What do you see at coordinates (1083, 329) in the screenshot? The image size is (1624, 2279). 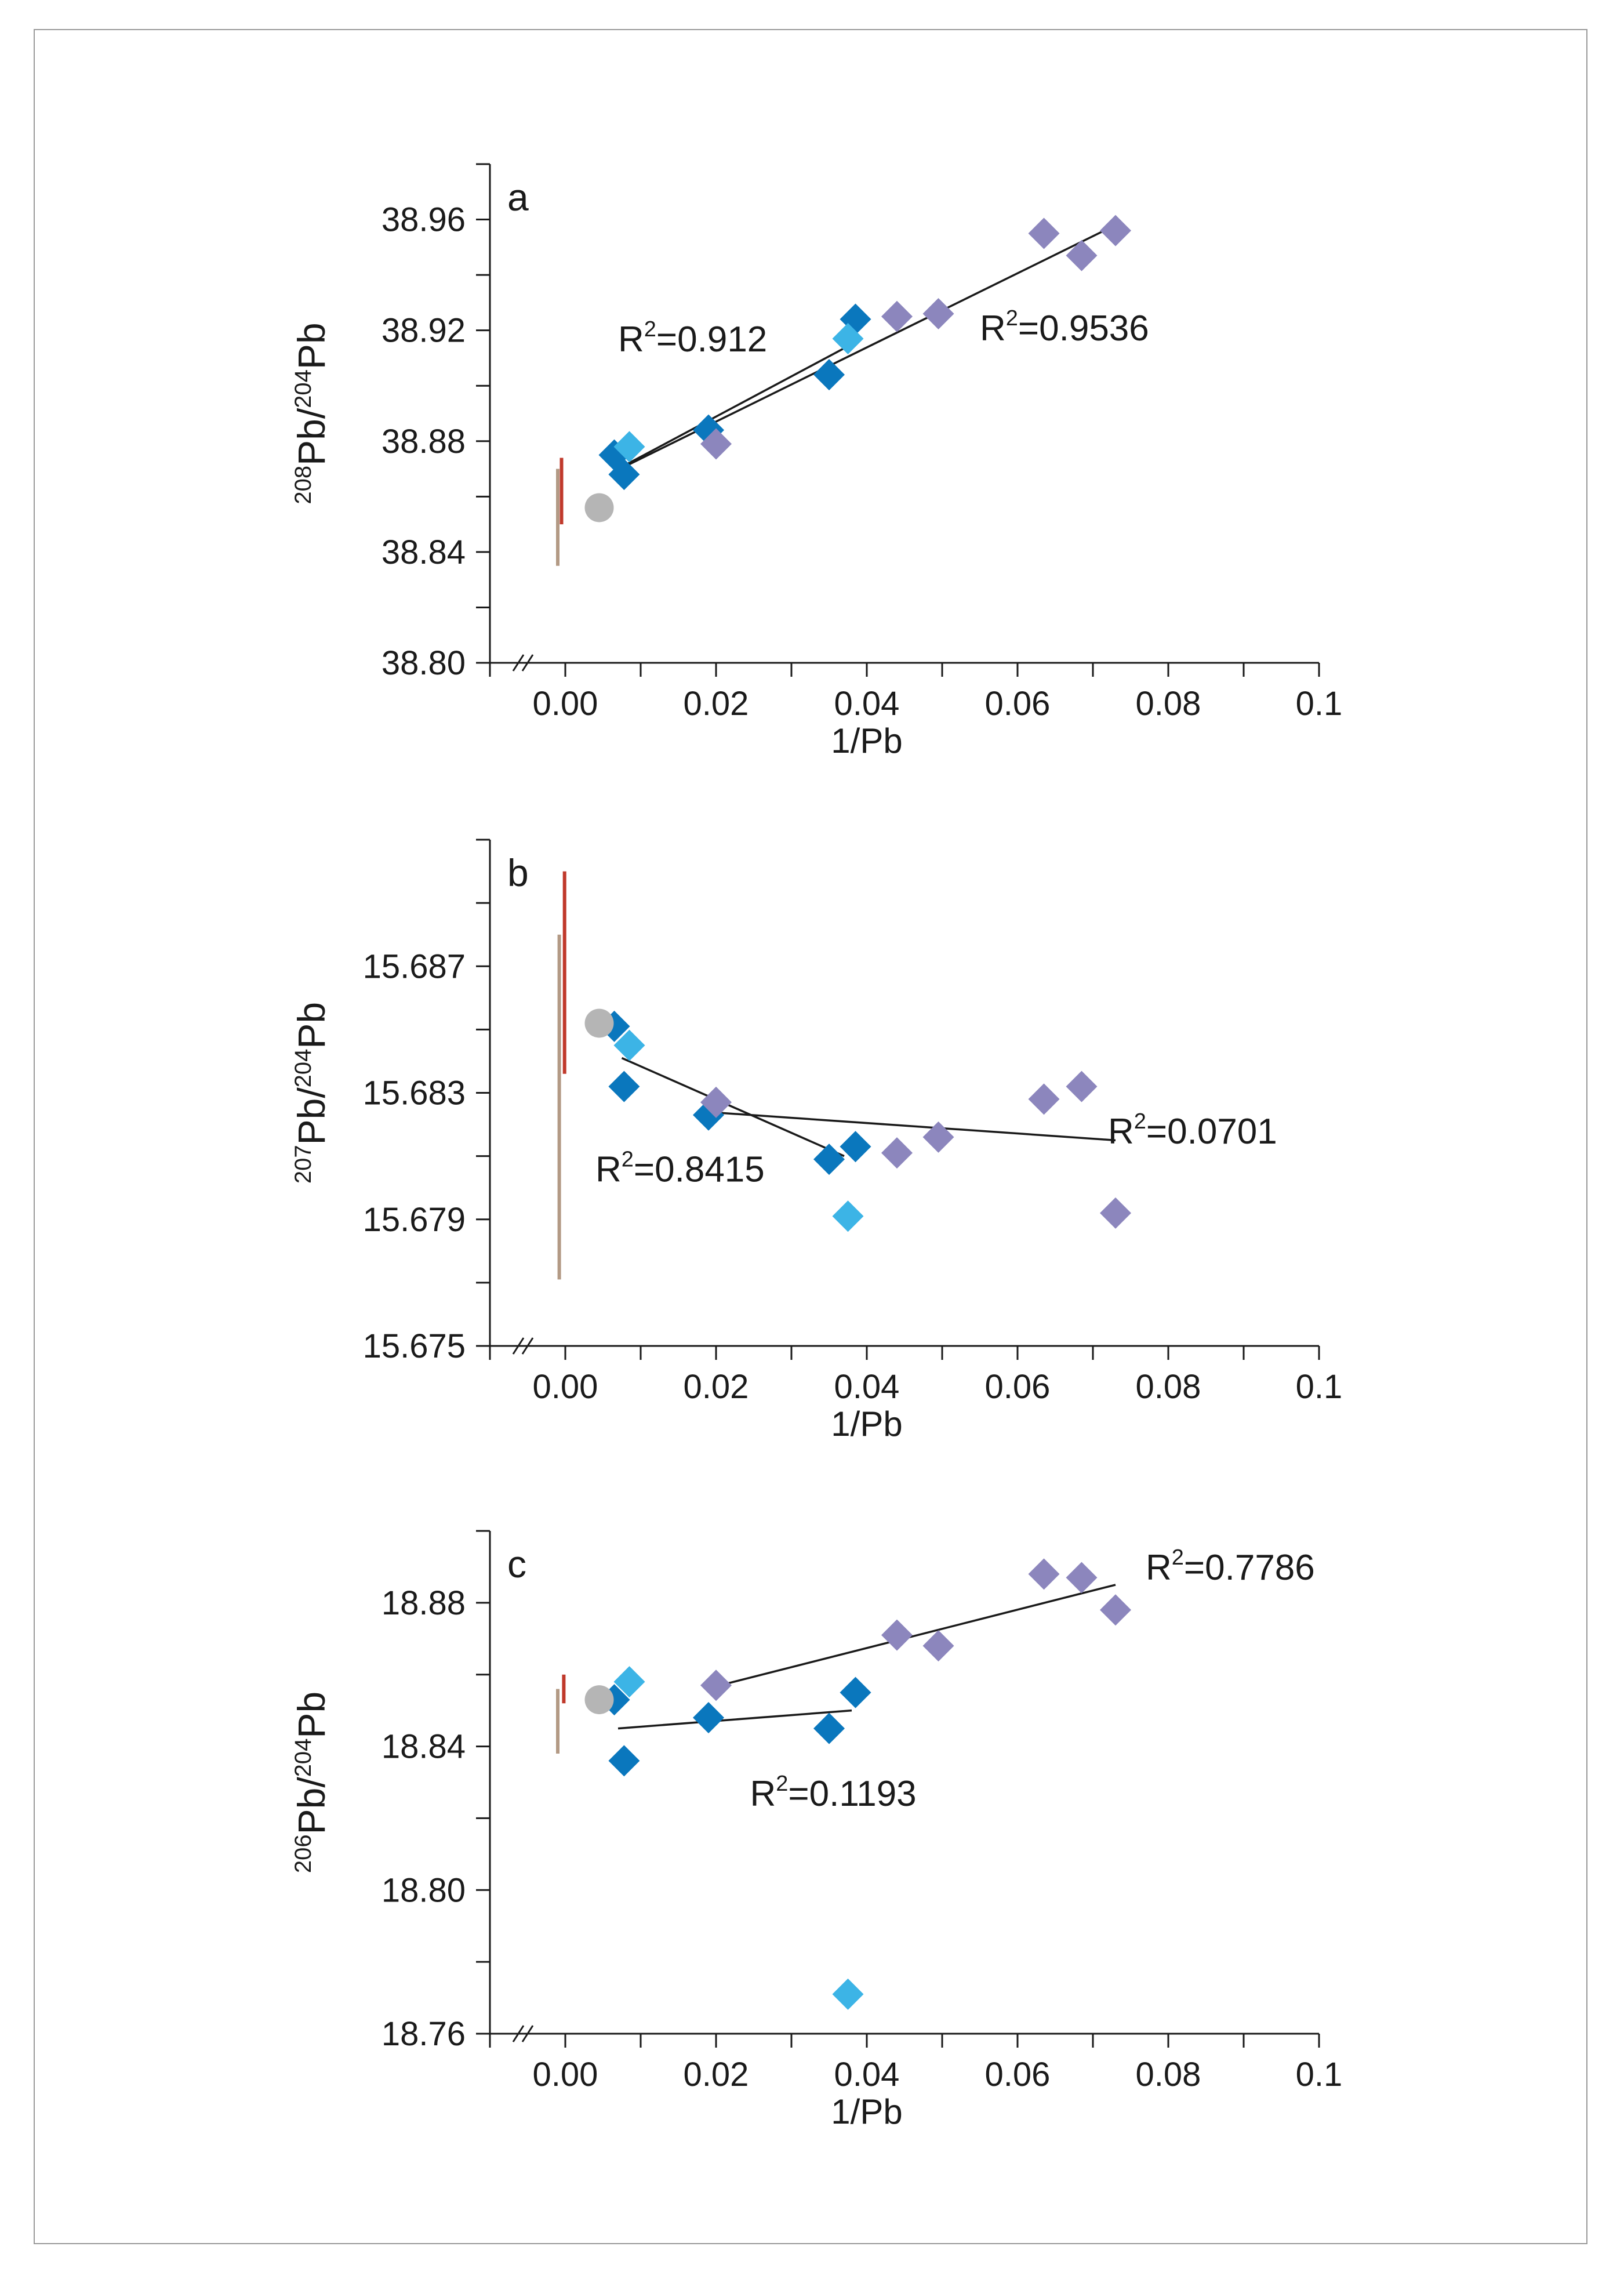 I see `r-squared-value: =0.9536` at bounding box center [1083, 329].